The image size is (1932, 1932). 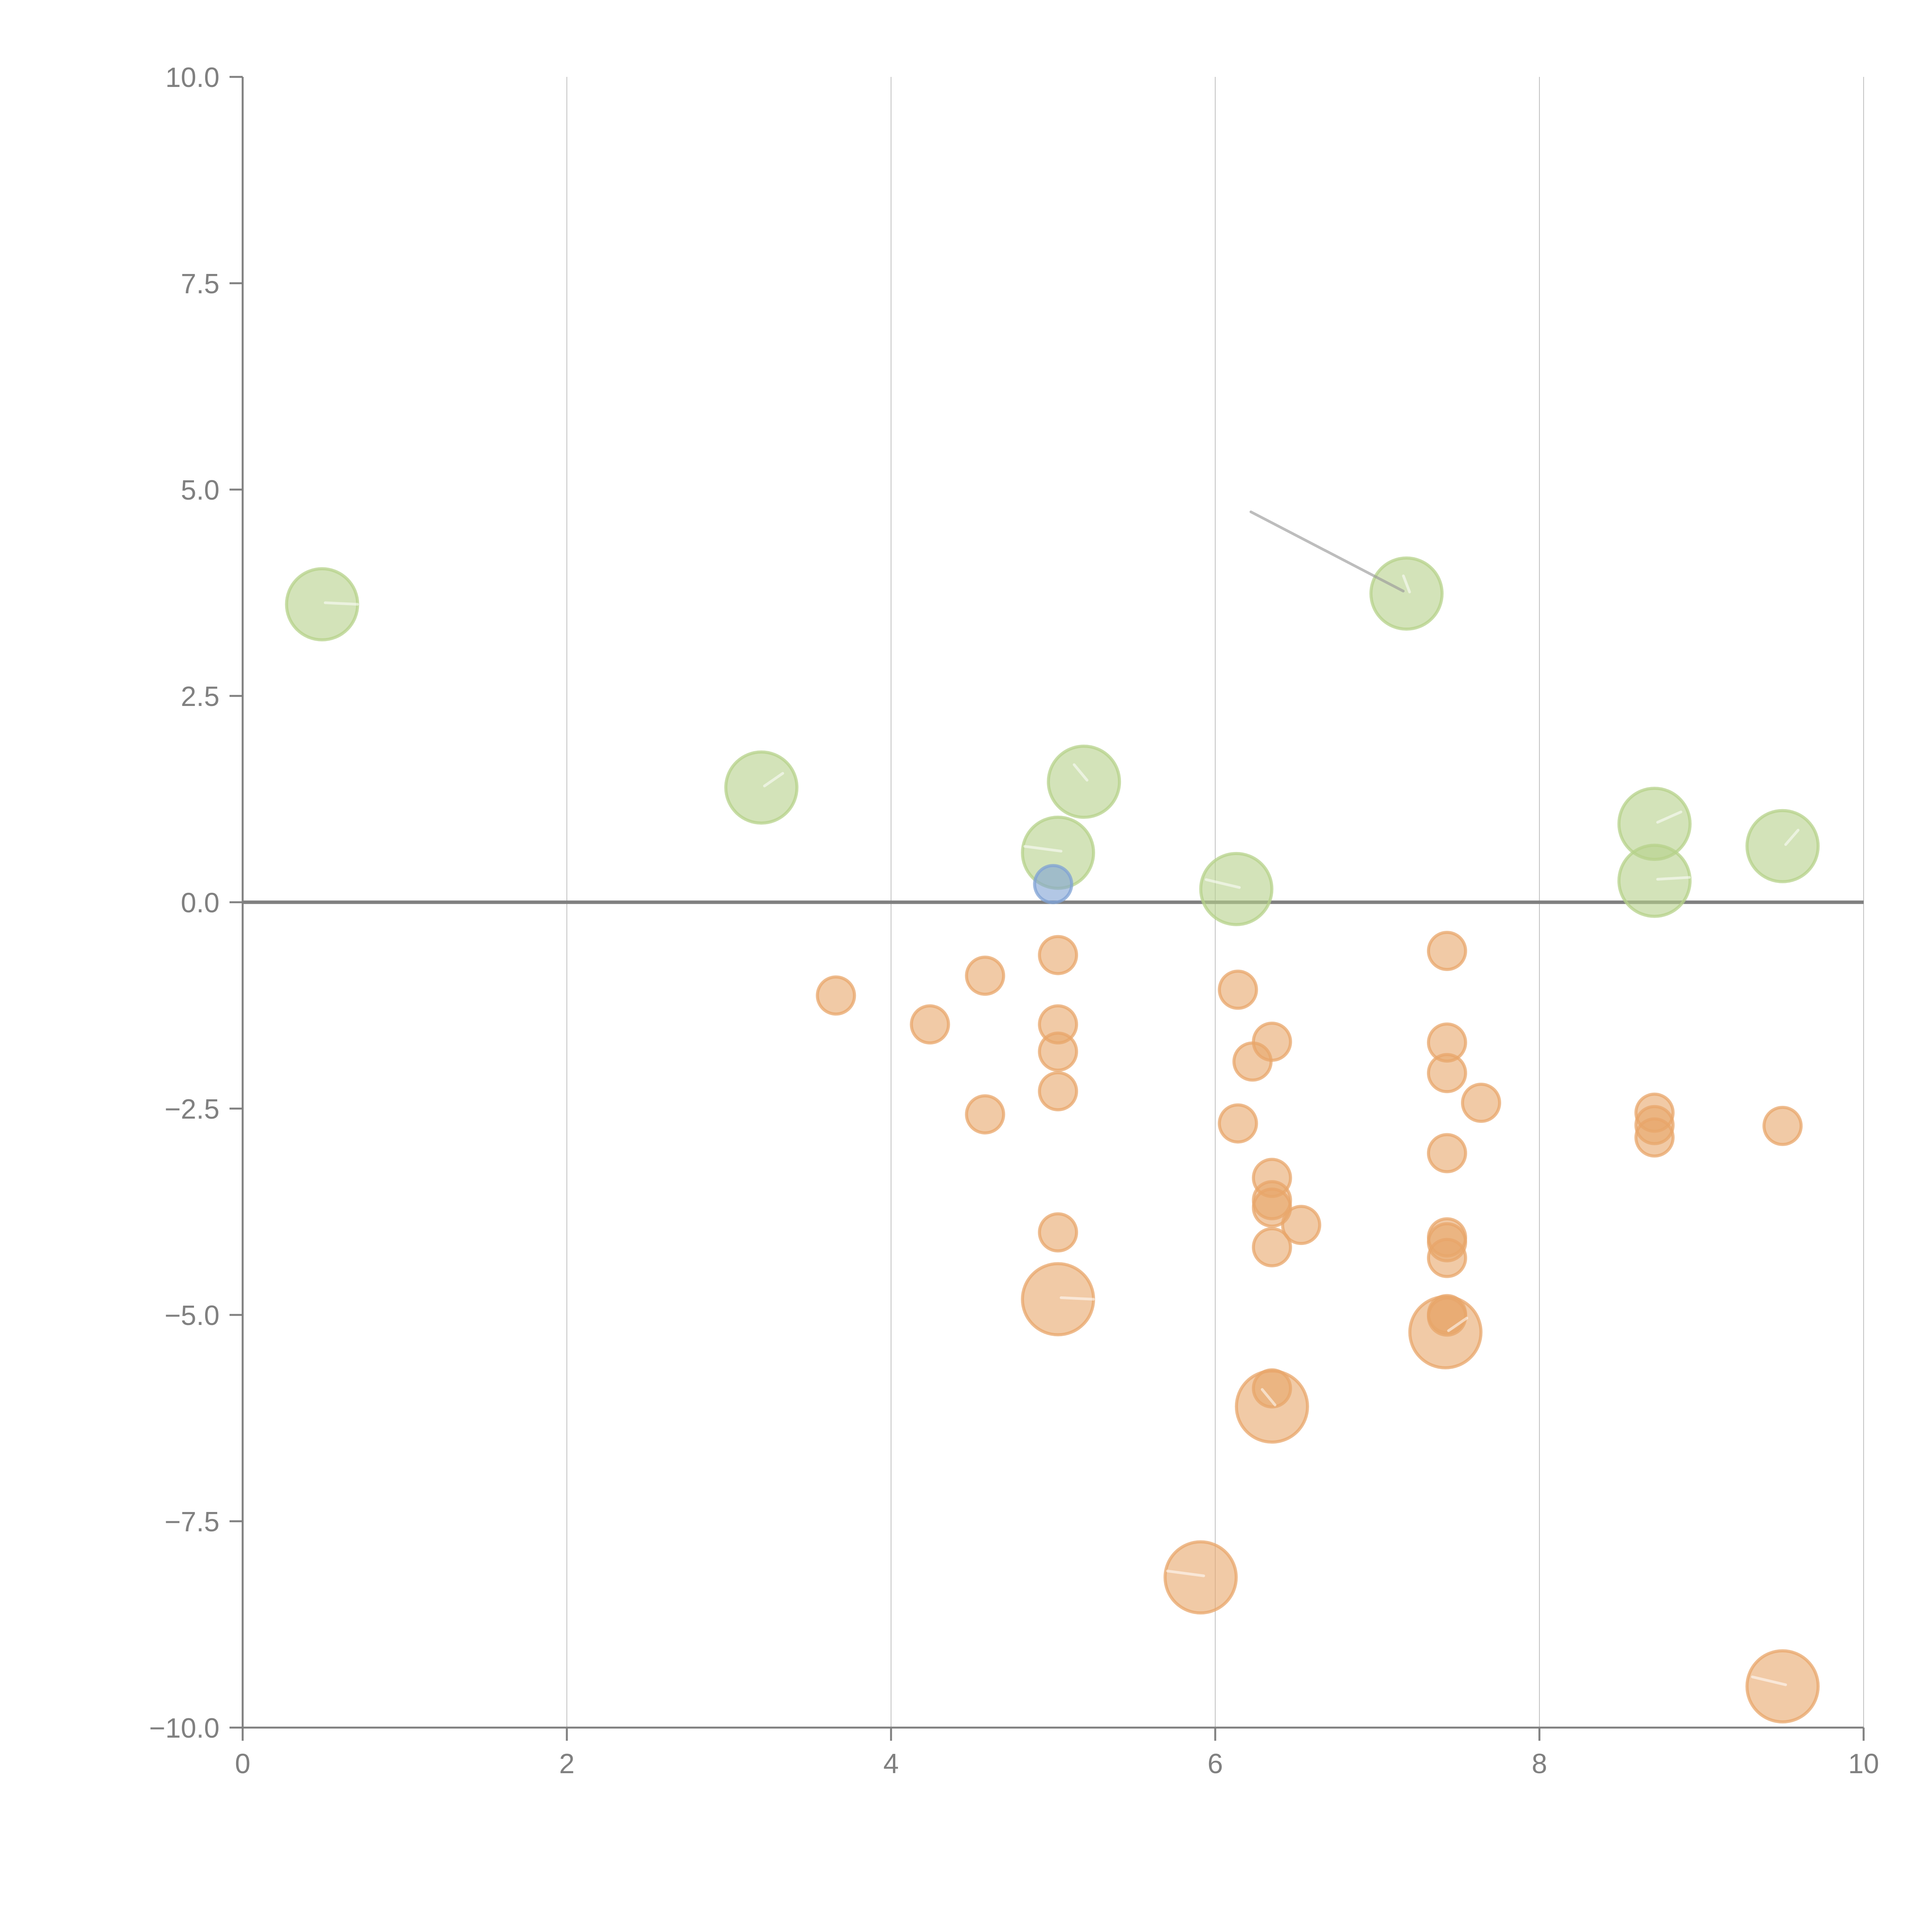 I want to click on y-tick-label: 2.5, so click(x=200, y=696).